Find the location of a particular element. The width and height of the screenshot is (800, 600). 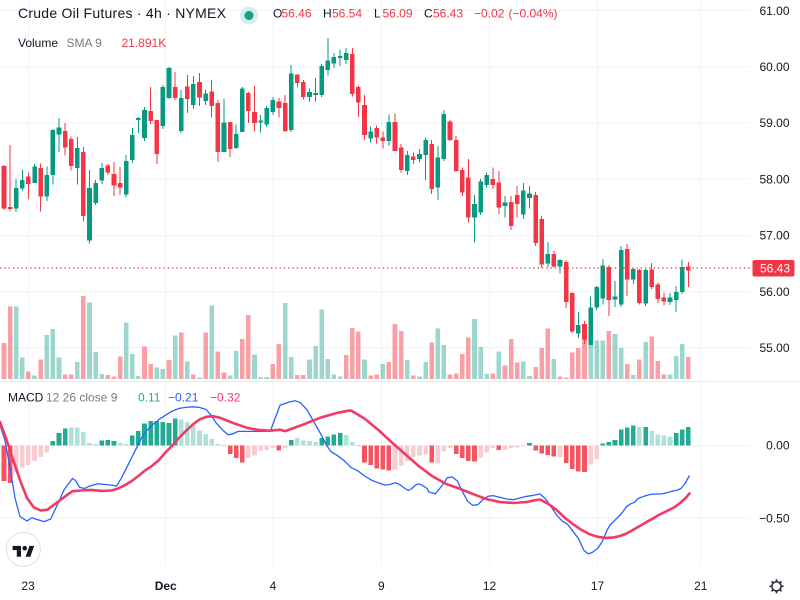

svg-text: 60.00 is located at coordinates (774, 67).